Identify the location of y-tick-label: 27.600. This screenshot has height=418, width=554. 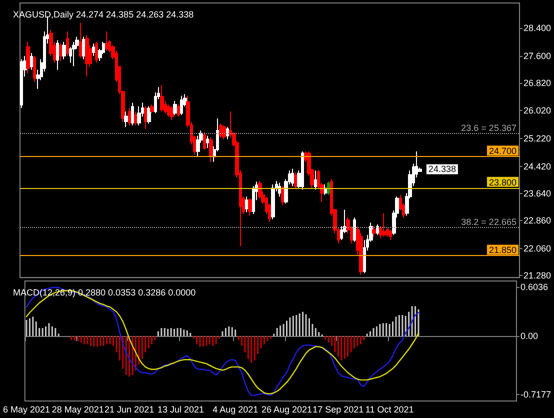
(537, 55).